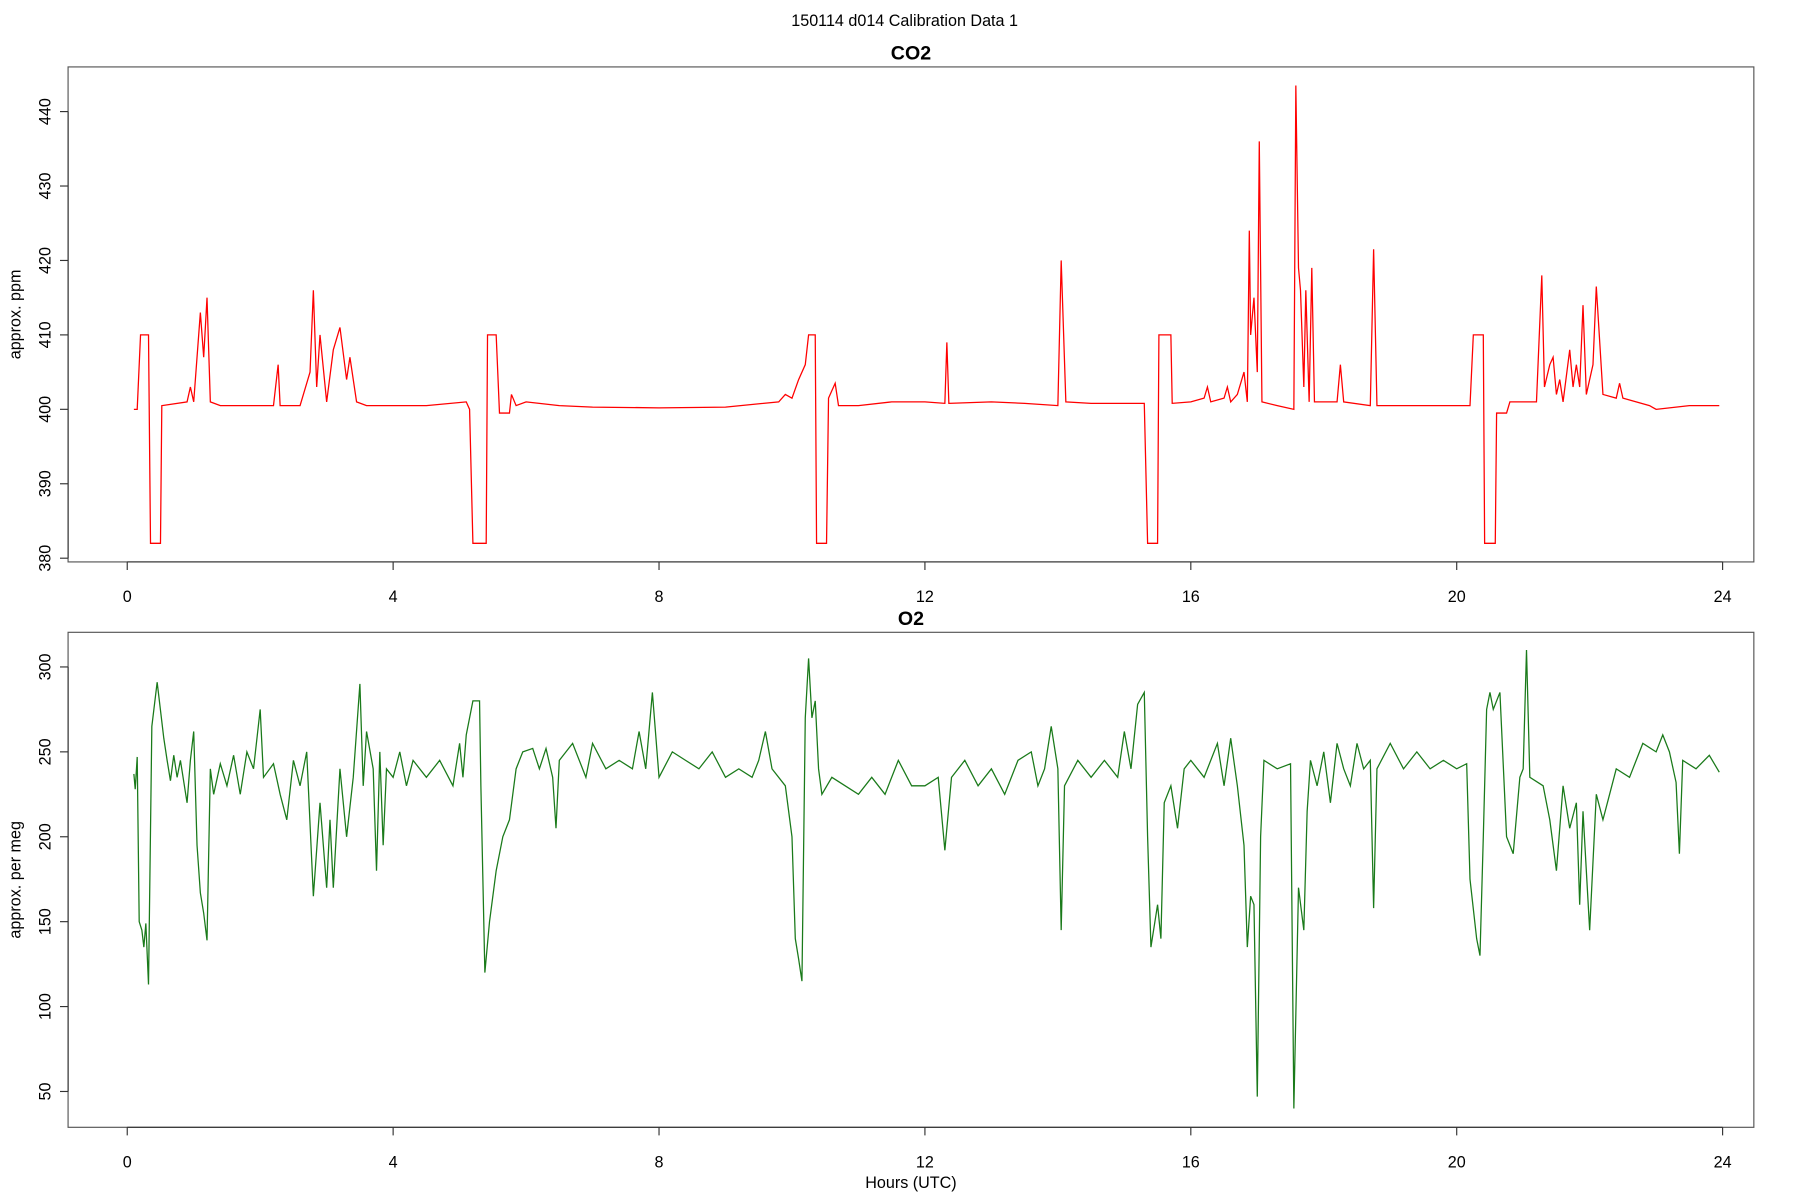 The width and height of the screenshot is (1800, 1200). I want to click on x-axis-label: Hours (UTC), so click(910, 1183).